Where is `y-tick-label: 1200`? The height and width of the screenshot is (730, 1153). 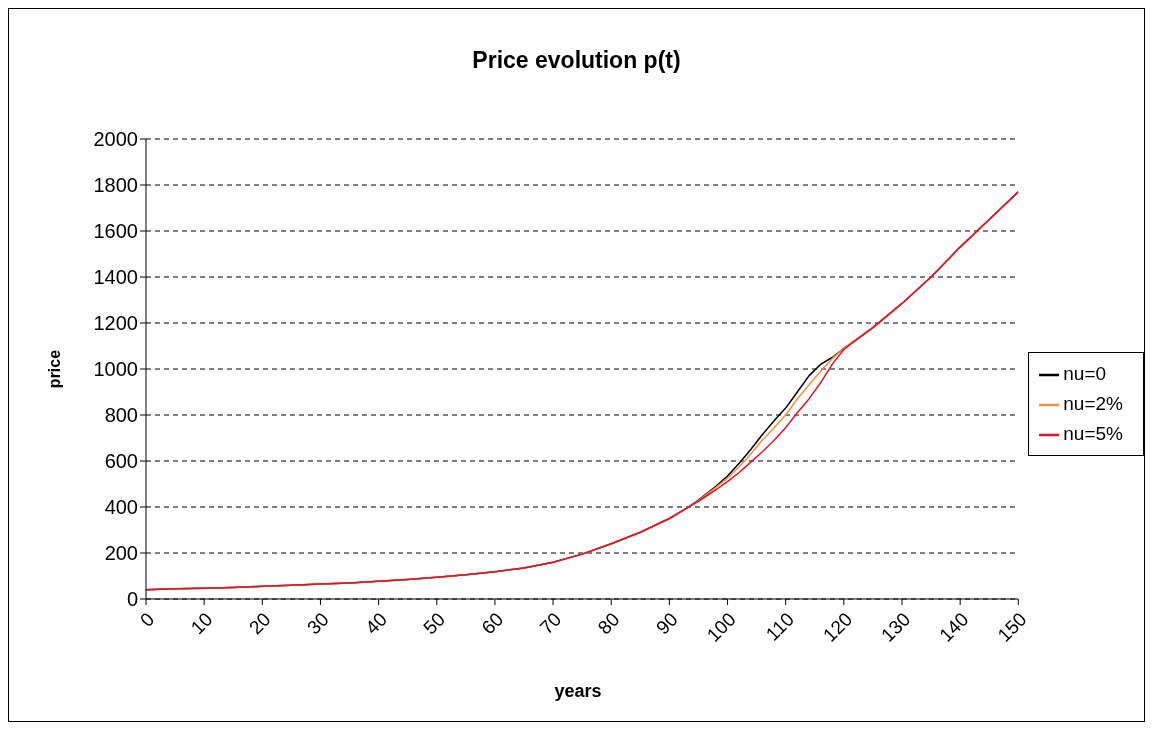
y-tick-label: 1200 is located at coordinates (115, 323).